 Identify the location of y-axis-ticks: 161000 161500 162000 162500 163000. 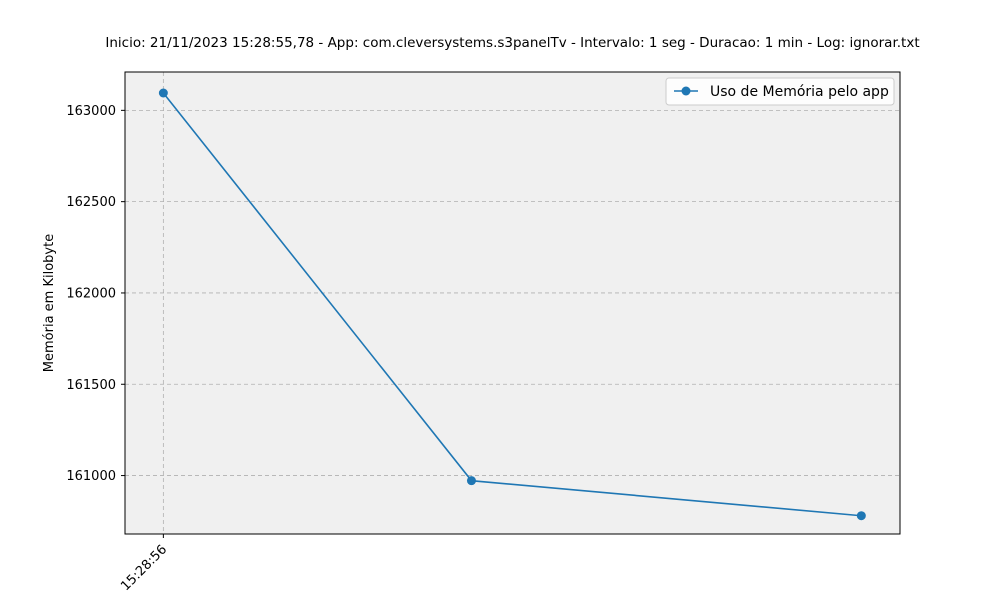
(95, 294).